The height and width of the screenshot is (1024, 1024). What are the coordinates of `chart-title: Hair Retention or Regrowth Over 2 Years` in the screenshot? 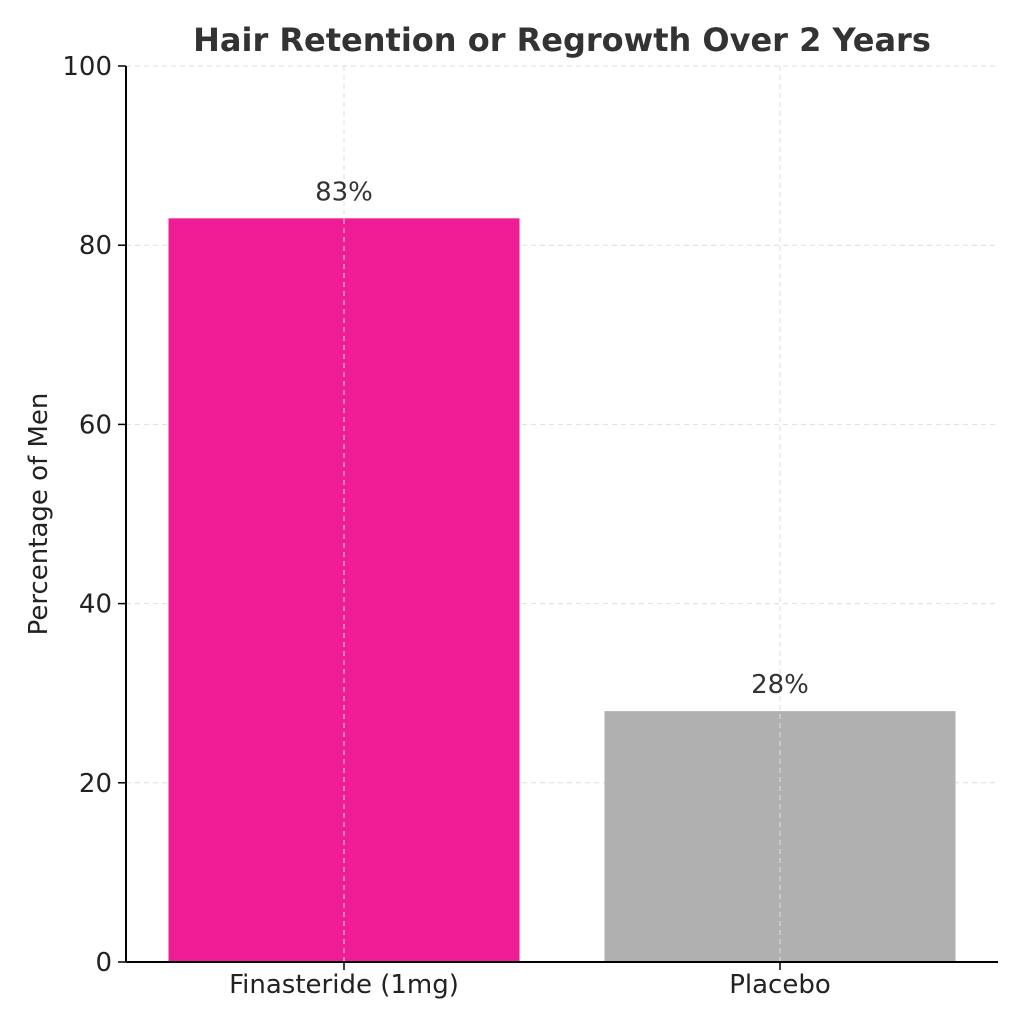 It's located at (562, 40).